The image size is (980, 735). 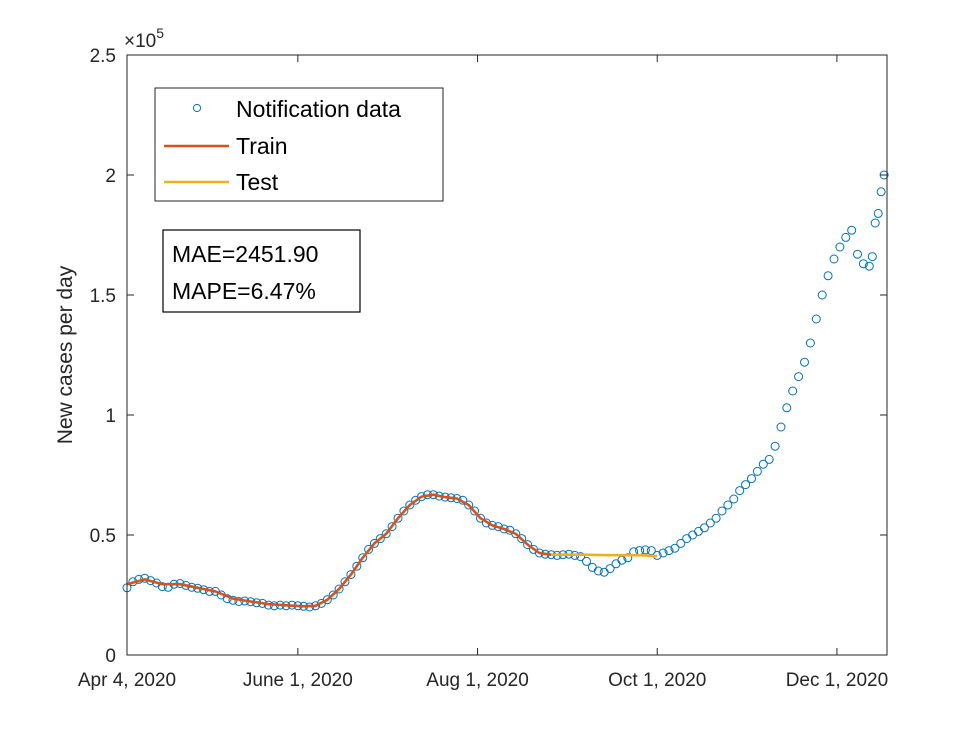 What do you see at coordinates (110, 656) in the screenshot?
I see `y-tick-label: 0` at bounding box center [110, 656].